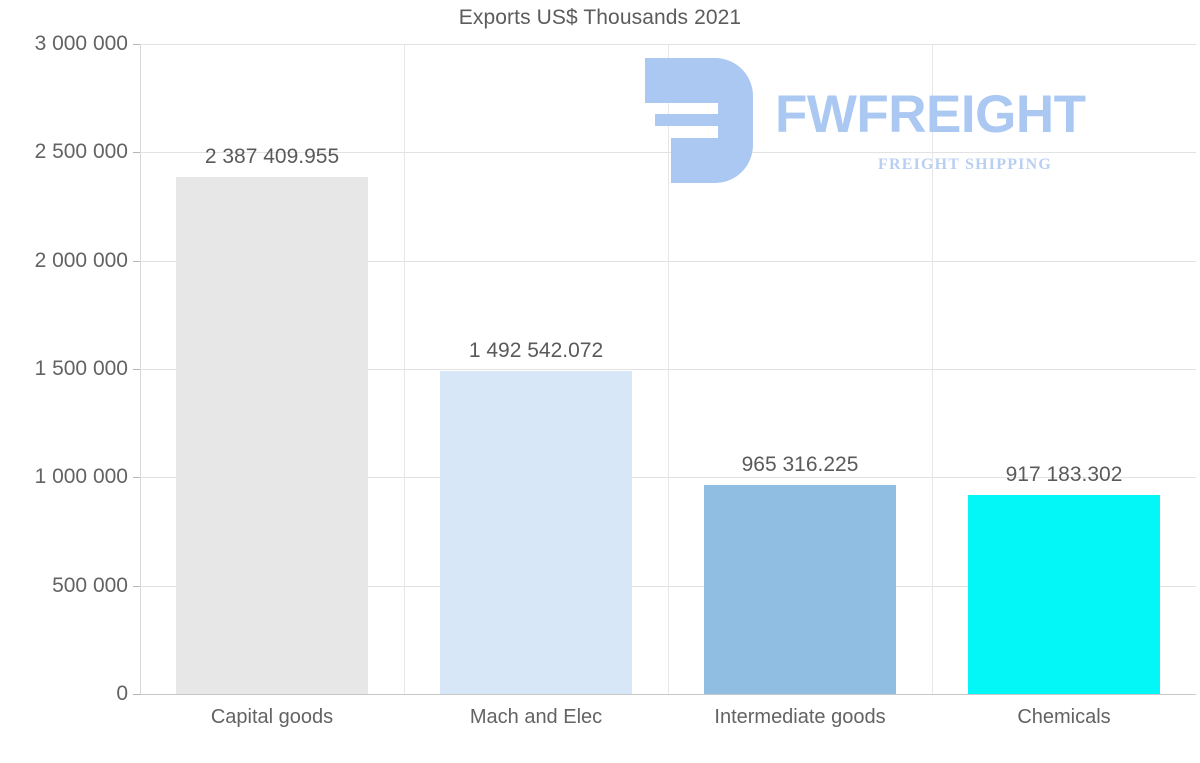 This screenshot has width=1200, height=763. Describe the element at coordinates (81, 152) in the screenshot. I see `y-axis-tick-label: 2 500 000` at that location.